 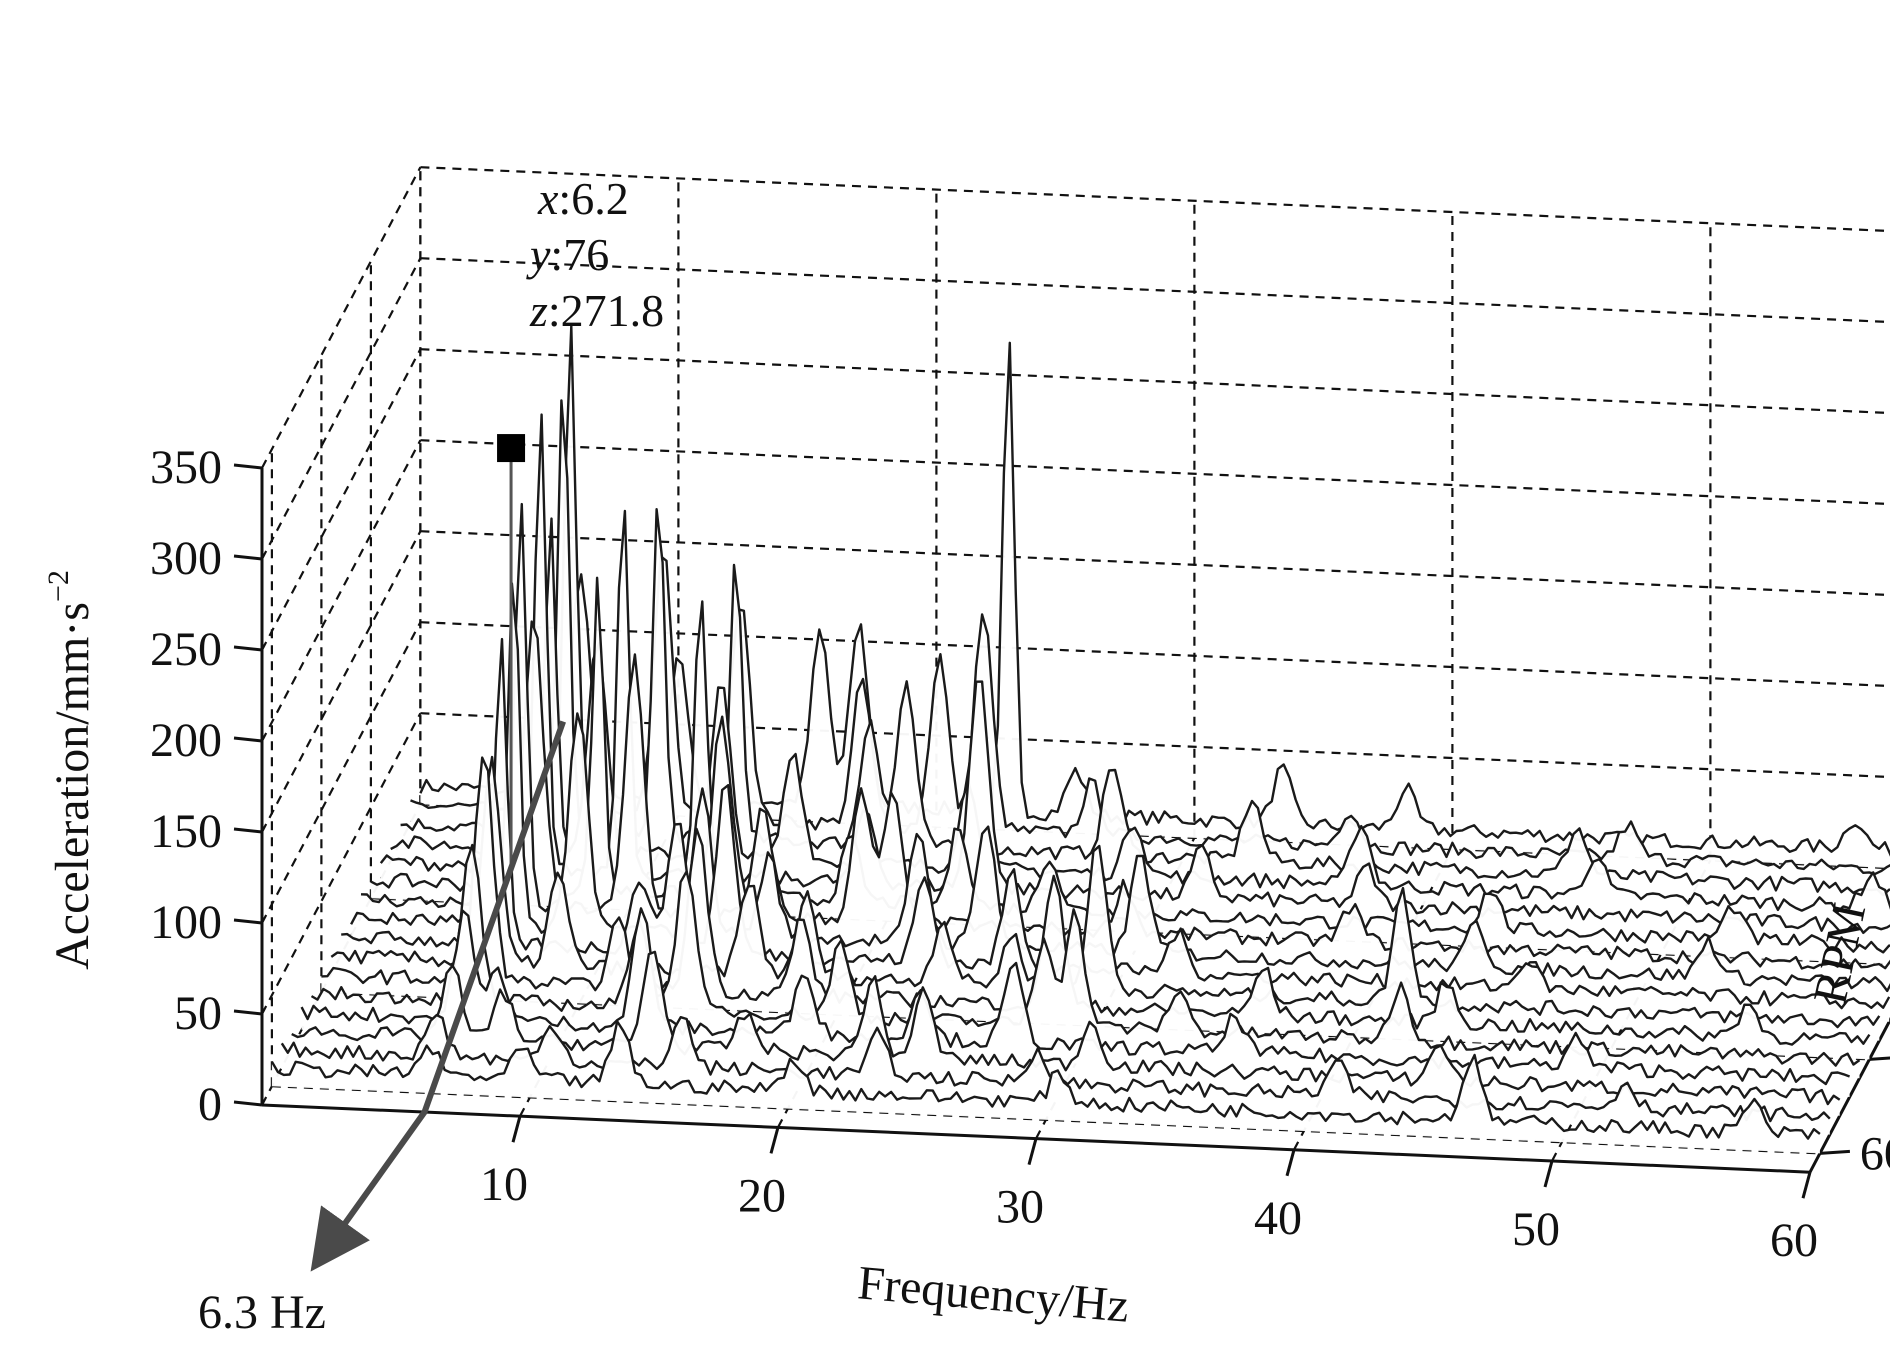 What do you see at coordinates (1278, 1218) in the screenshot?
I see `x-tick-label: 40` at bounding box center [1278, 1218].